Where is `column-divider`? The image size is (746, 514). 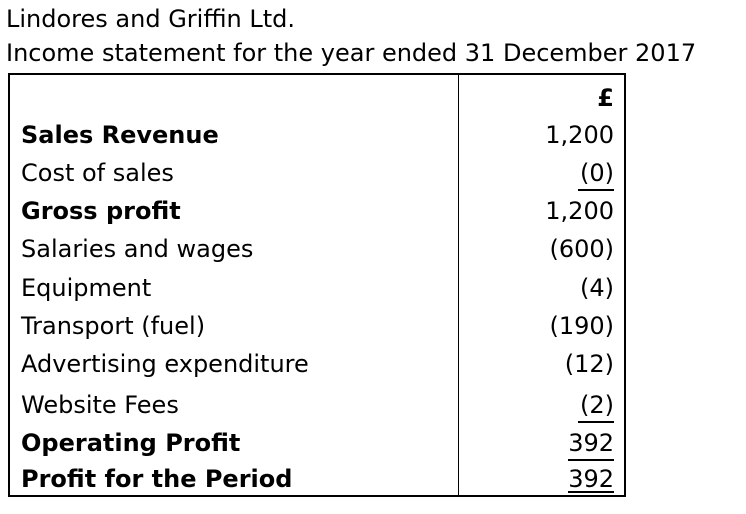 column-divider is located at coordinates (458, 285).